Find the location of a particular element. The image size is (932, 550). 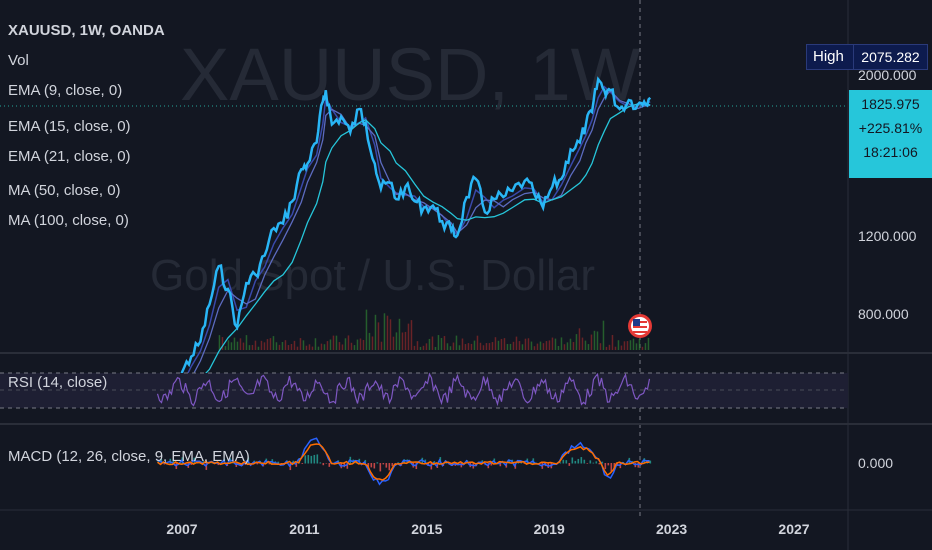

last-price-tag: 1825.975 +225.81% 18:21:06 is located at coordinates (890, 134).